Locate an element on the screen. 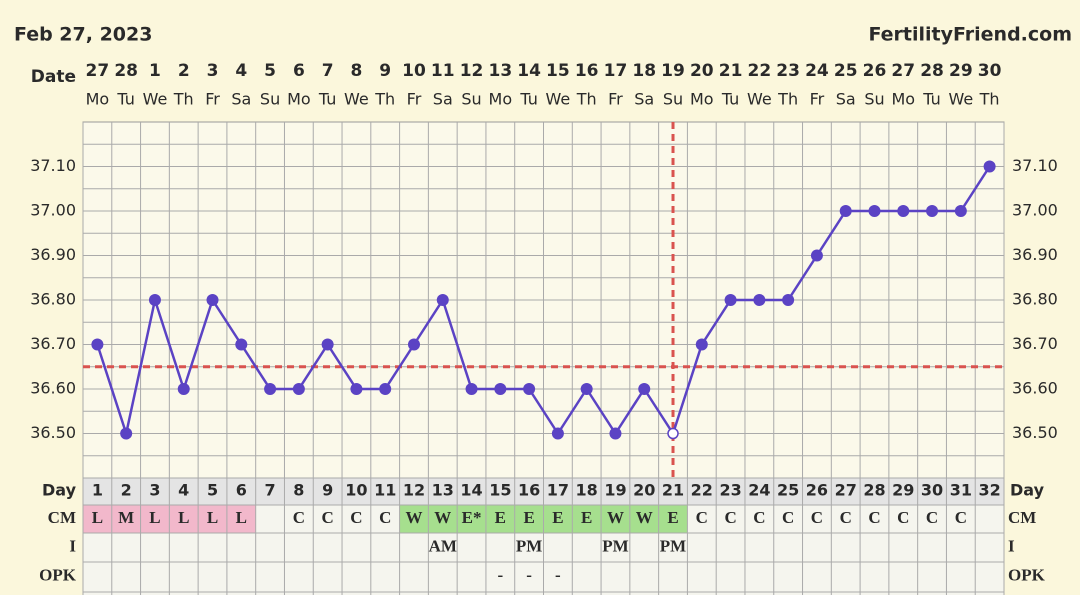 The image size is (1080, 595). day-number: 2 is located at coordinates (126, 490).